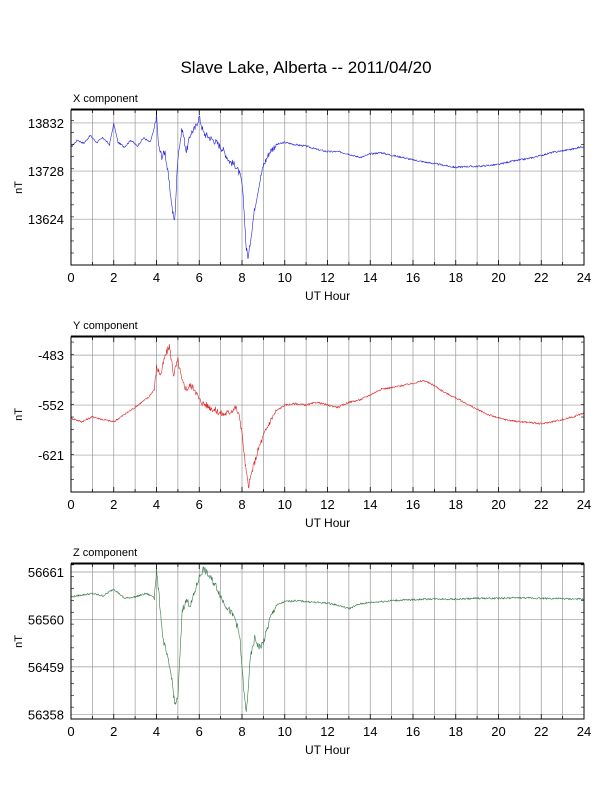 The width and height of the screenshot is (612, 792). Describe the element at coordinates (156, 277) in the screenshot. I see `x-component-xtick-label: 4` at that location.